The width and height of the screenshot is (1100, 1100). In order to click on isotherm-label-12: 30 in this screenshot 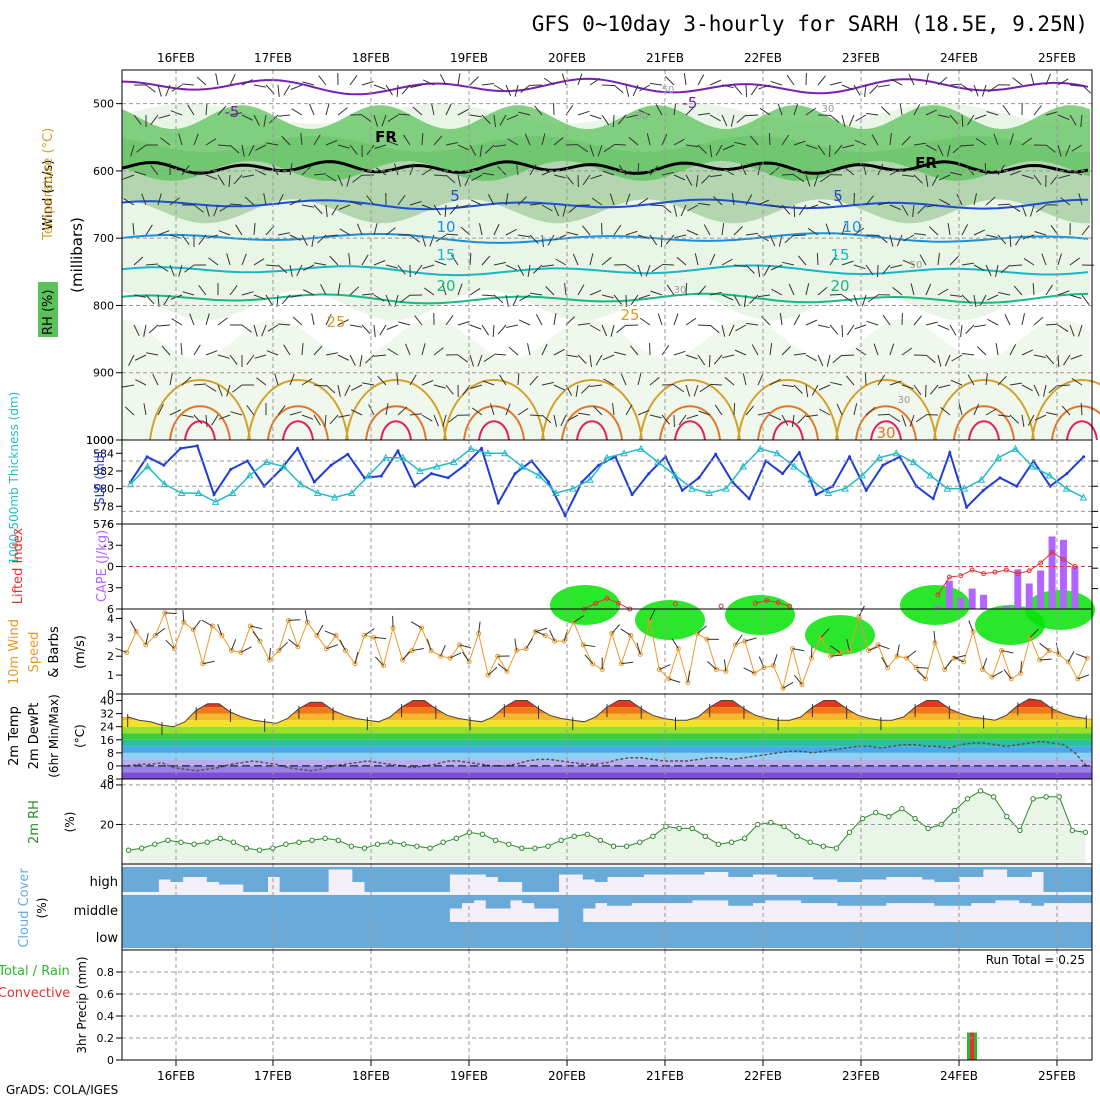, I will do `click(885, 433)`.